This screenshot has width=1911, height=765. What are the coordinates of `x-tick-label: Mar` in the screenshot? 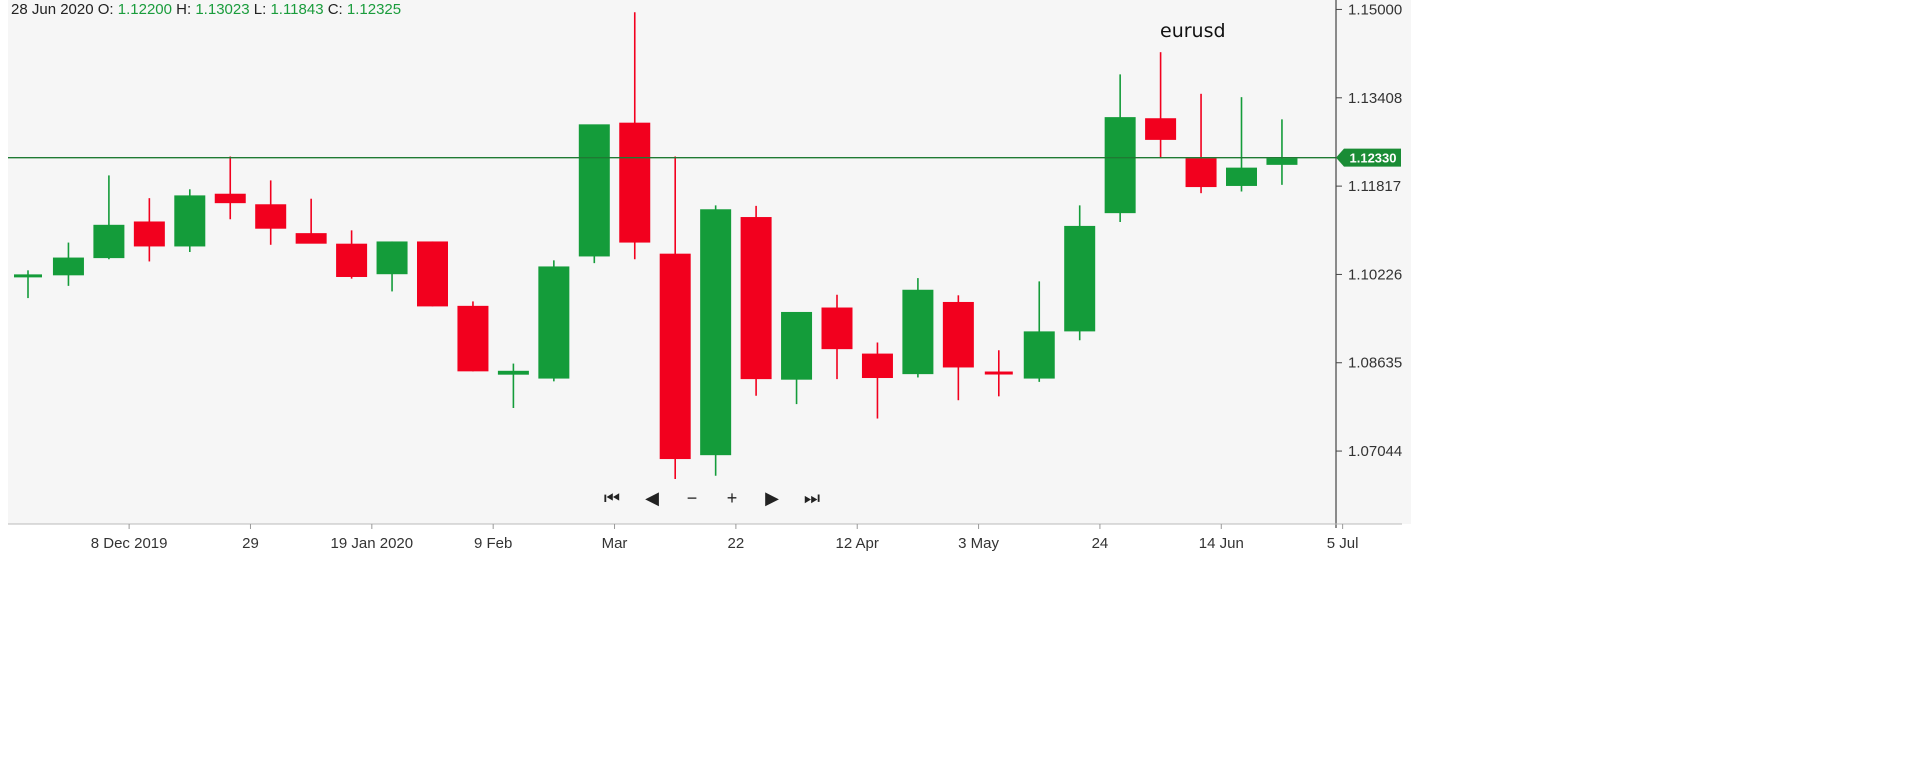 It's located at (615, 543).